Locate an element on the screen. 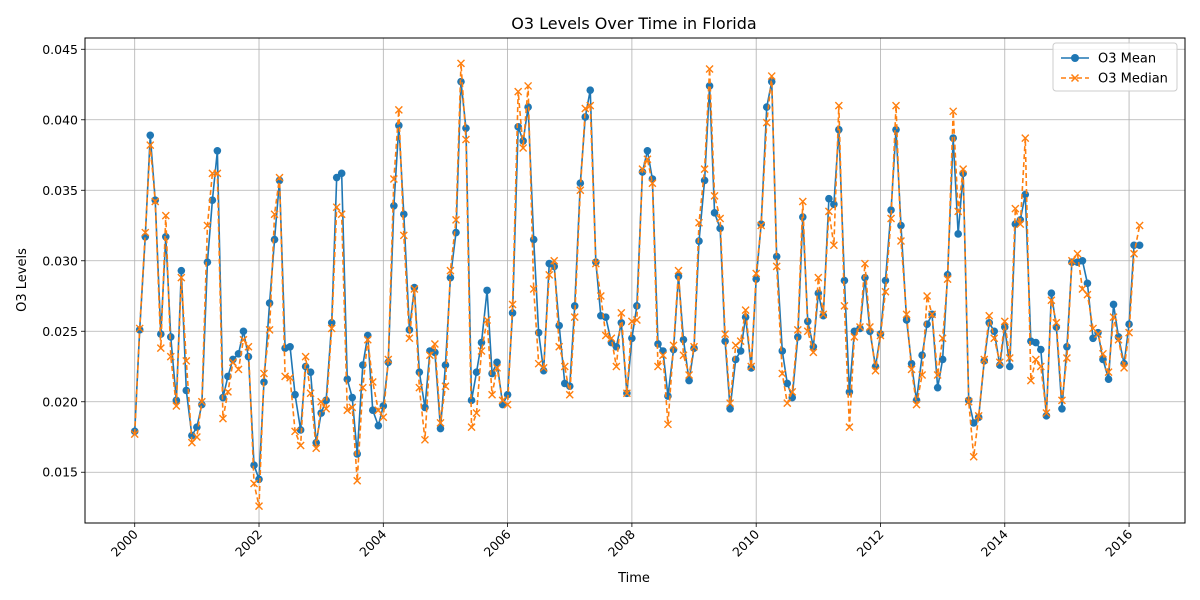  y-axis: 0.015 0.020 0.025 0.030 0.035 0.040 0.045 is located at coordinates (63, 261).